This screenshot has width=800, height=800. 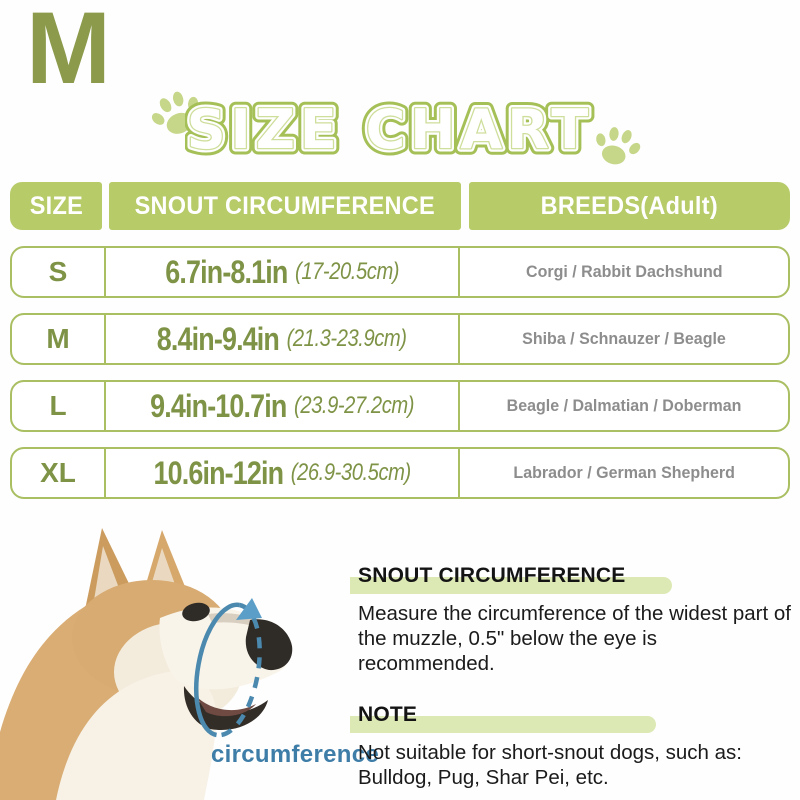 I want to click on measurement-text: 8.4in-9.4in (21.3-23.9cm), so click(x=282, y=339).